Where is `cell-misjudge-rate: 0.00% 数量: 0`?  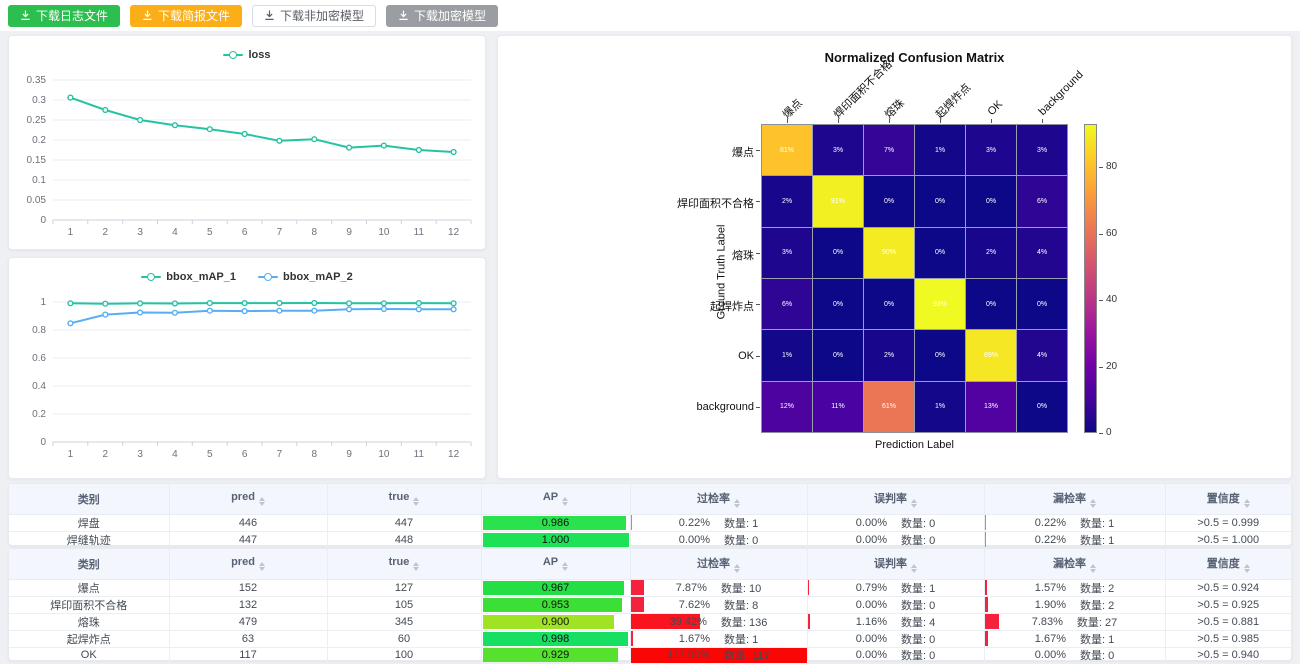 cell-misjudge-rate: 0.00% 数量: 0 is located at coordinates (896, 523).